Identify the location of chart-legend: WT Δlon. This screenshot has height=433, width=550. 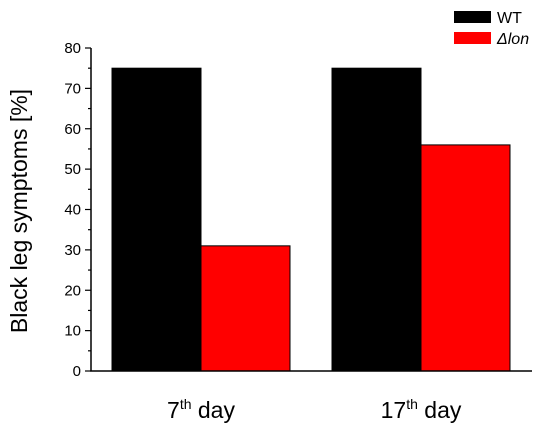
(491, 29).